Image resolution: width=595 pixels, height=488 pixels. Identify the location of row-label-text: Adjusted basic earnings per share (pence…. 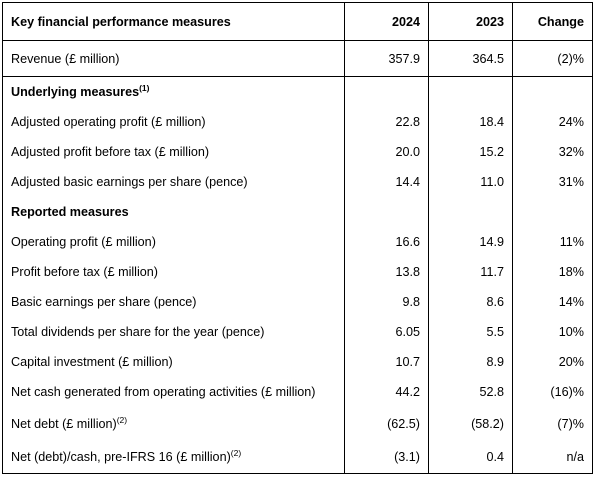
(129, 182).